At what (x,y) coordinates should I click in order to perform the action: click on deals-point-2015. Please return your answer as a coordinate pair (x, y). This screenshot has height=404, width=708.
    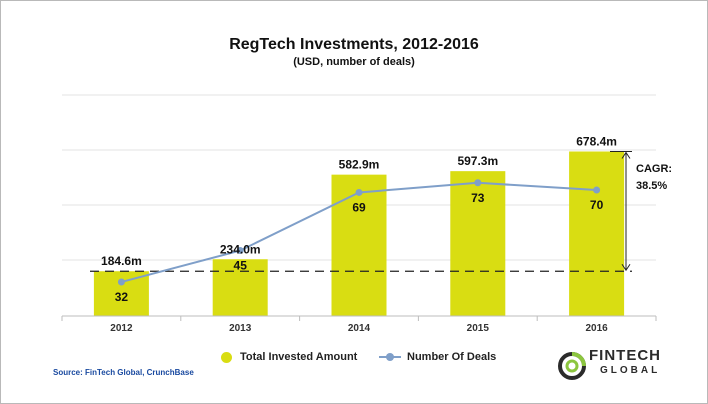
    Looking at the image, I should click on (478, 183).